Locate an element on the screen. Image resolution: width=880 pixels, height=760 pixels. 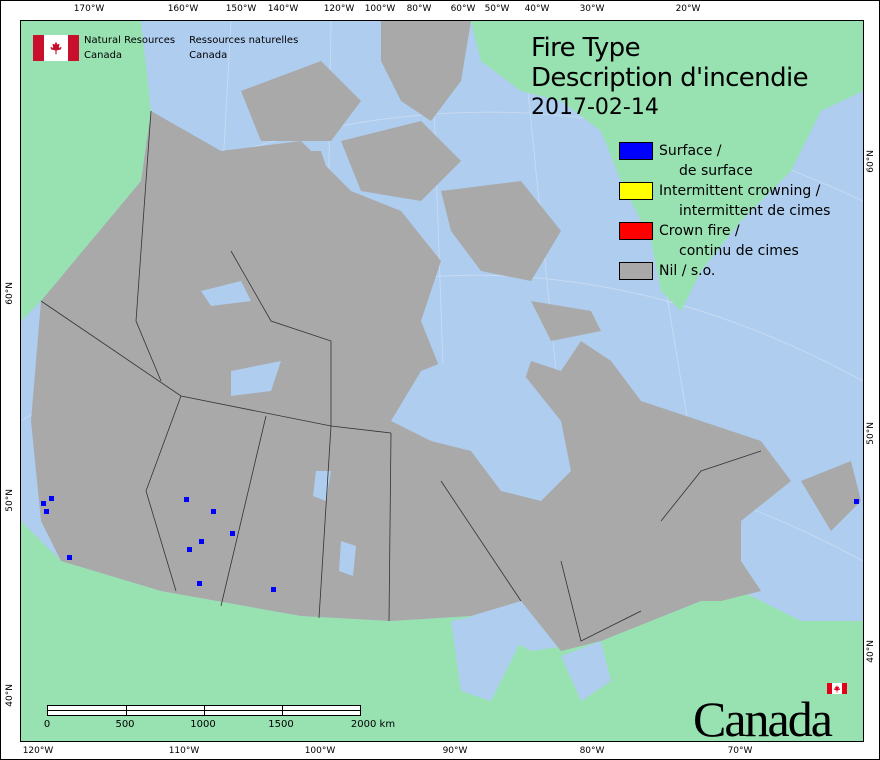
axis-label-top: 150°W is located at coordinates (241, 9).